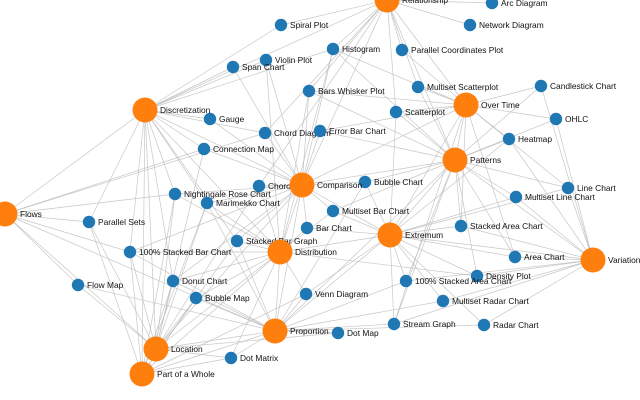  What do you see at coordinates (589, 188) in the screenshot?
I see `node-line-chart: Line Chart` at bounding box center [589, 188].